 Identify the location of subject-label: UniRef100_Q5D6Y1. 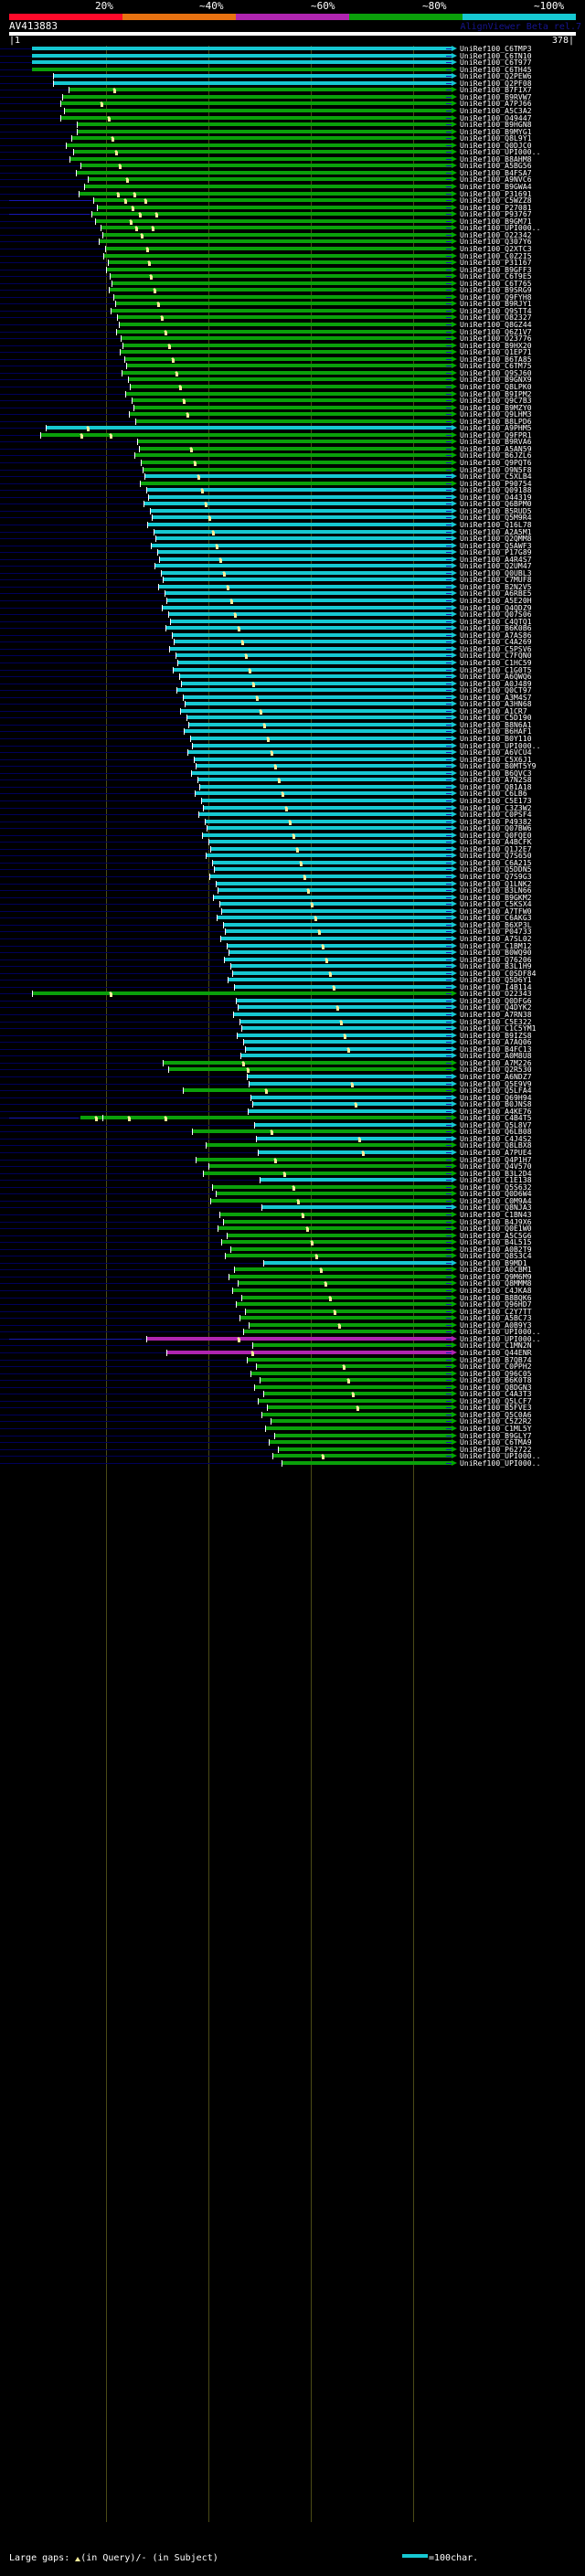
(496, 980).